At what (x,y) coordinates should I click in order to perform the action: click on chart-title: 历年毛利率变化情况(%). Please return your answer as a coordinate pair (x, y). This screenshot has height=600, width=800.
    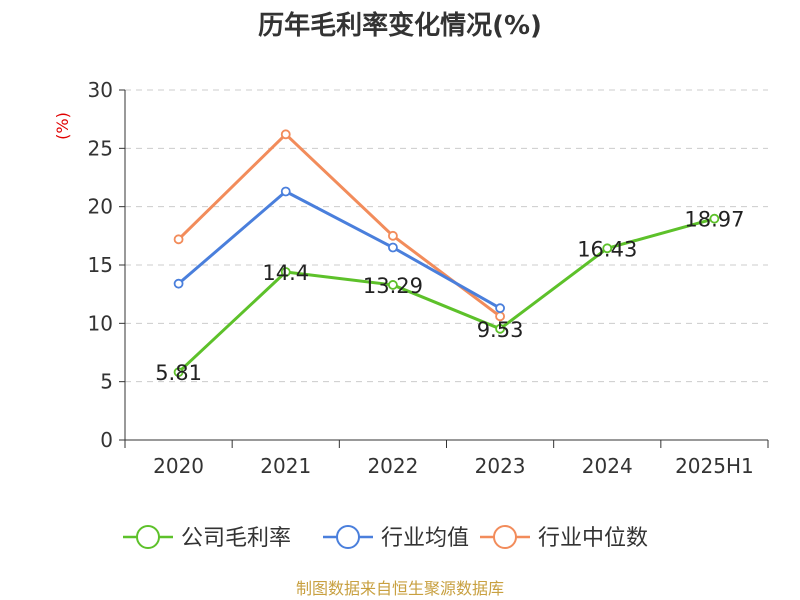
    Looking at the image, I should click on (400, 25).